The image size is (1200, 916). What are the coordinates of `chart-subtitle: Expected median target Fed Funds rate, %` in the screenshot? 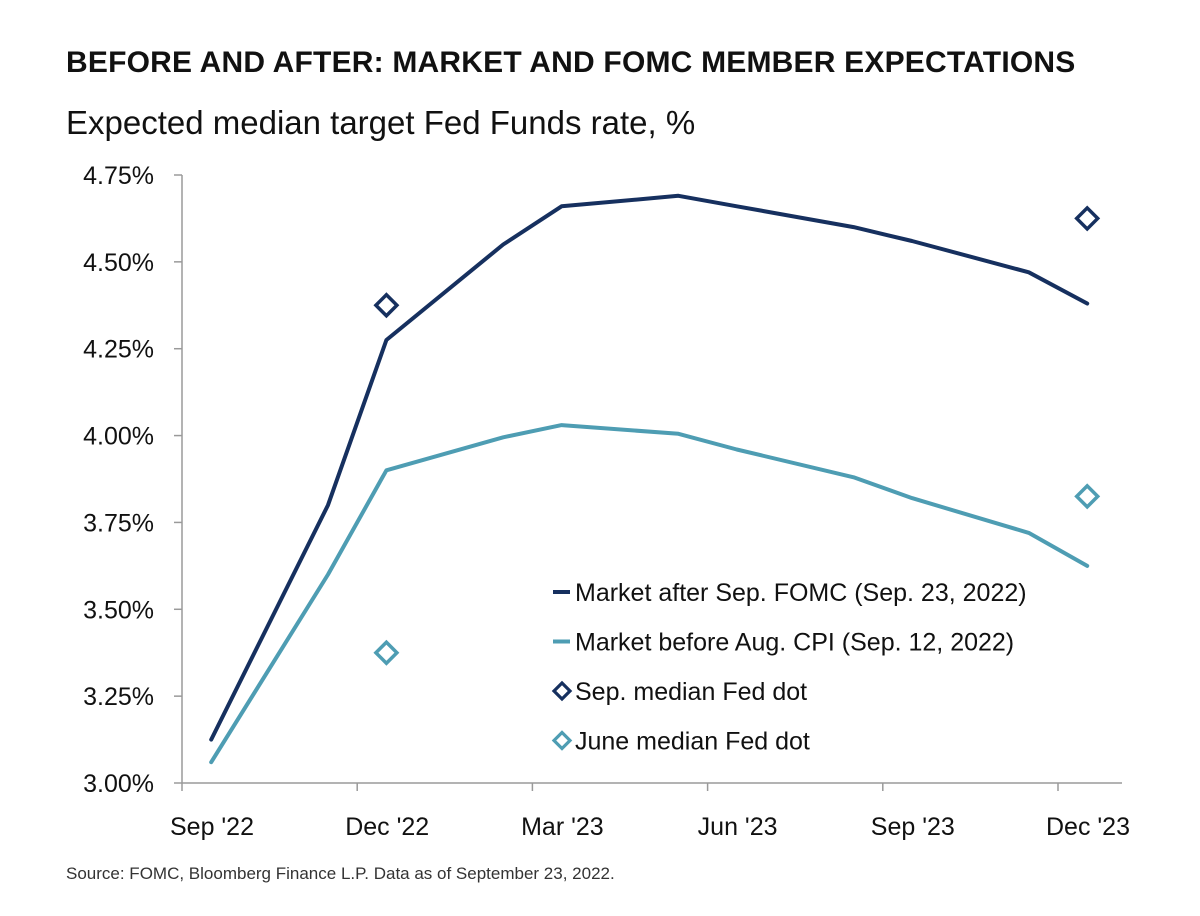 It's located at (381, 122).